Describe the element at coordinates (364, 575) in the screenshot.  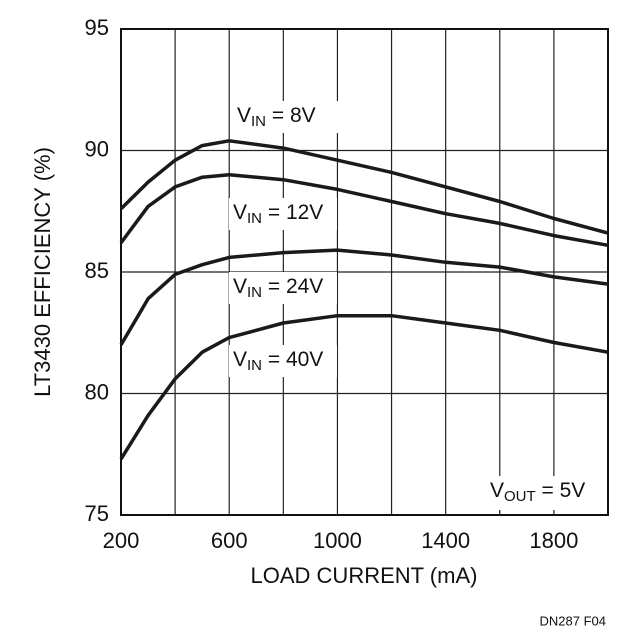
I see `x-axis-title: LOAD CURRENT (mA)` at that location.